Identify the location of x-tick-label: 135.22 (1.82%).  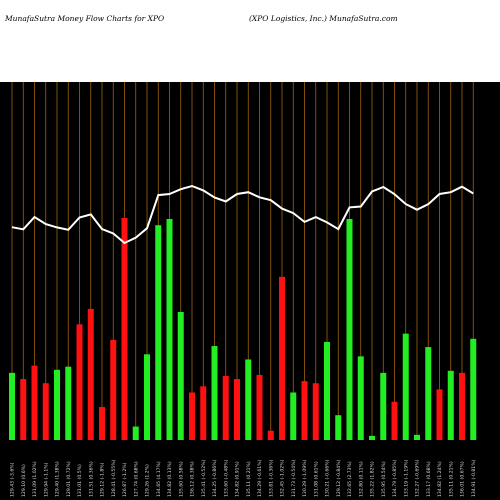
(373, 479).